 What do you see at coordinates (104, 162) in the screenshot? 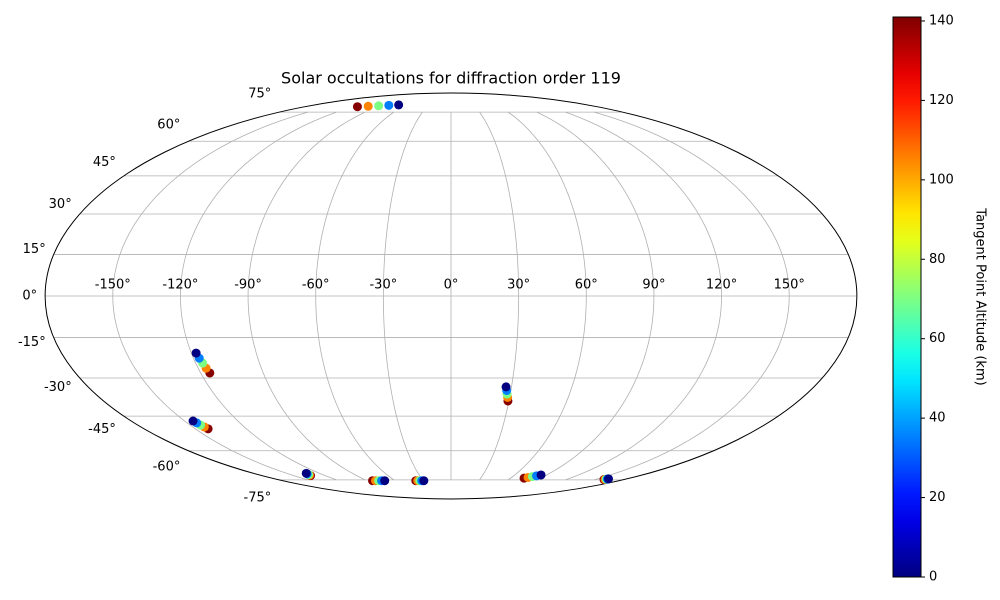
I see `y-tick-label: 45°` at bounding box center [104, 162].